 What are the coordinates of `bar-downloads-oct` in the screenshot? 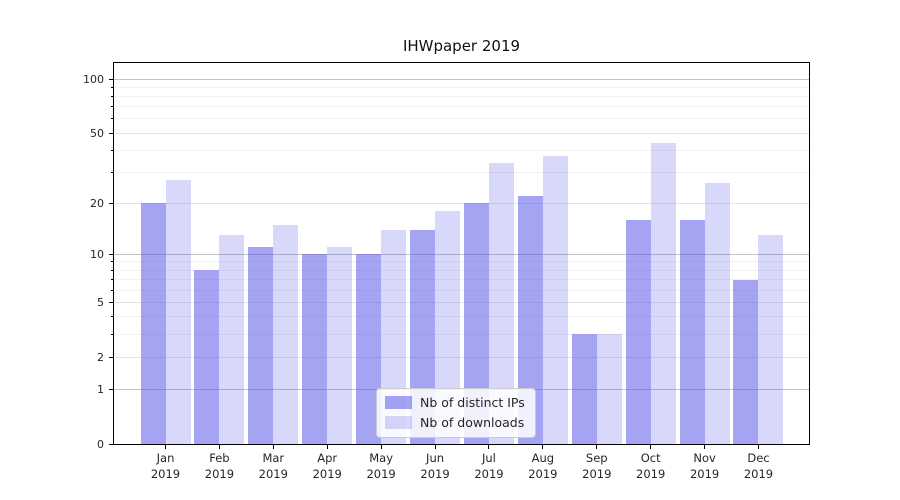 It's located at (663, 293).